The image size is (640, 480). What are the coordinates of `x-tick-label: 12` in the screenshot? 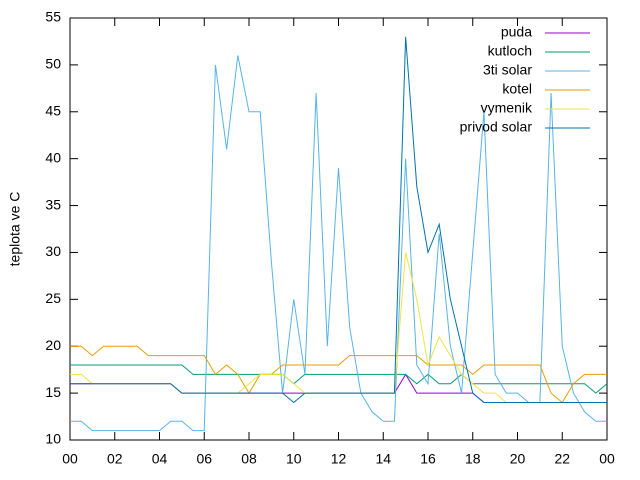 It's located at (339, 459).